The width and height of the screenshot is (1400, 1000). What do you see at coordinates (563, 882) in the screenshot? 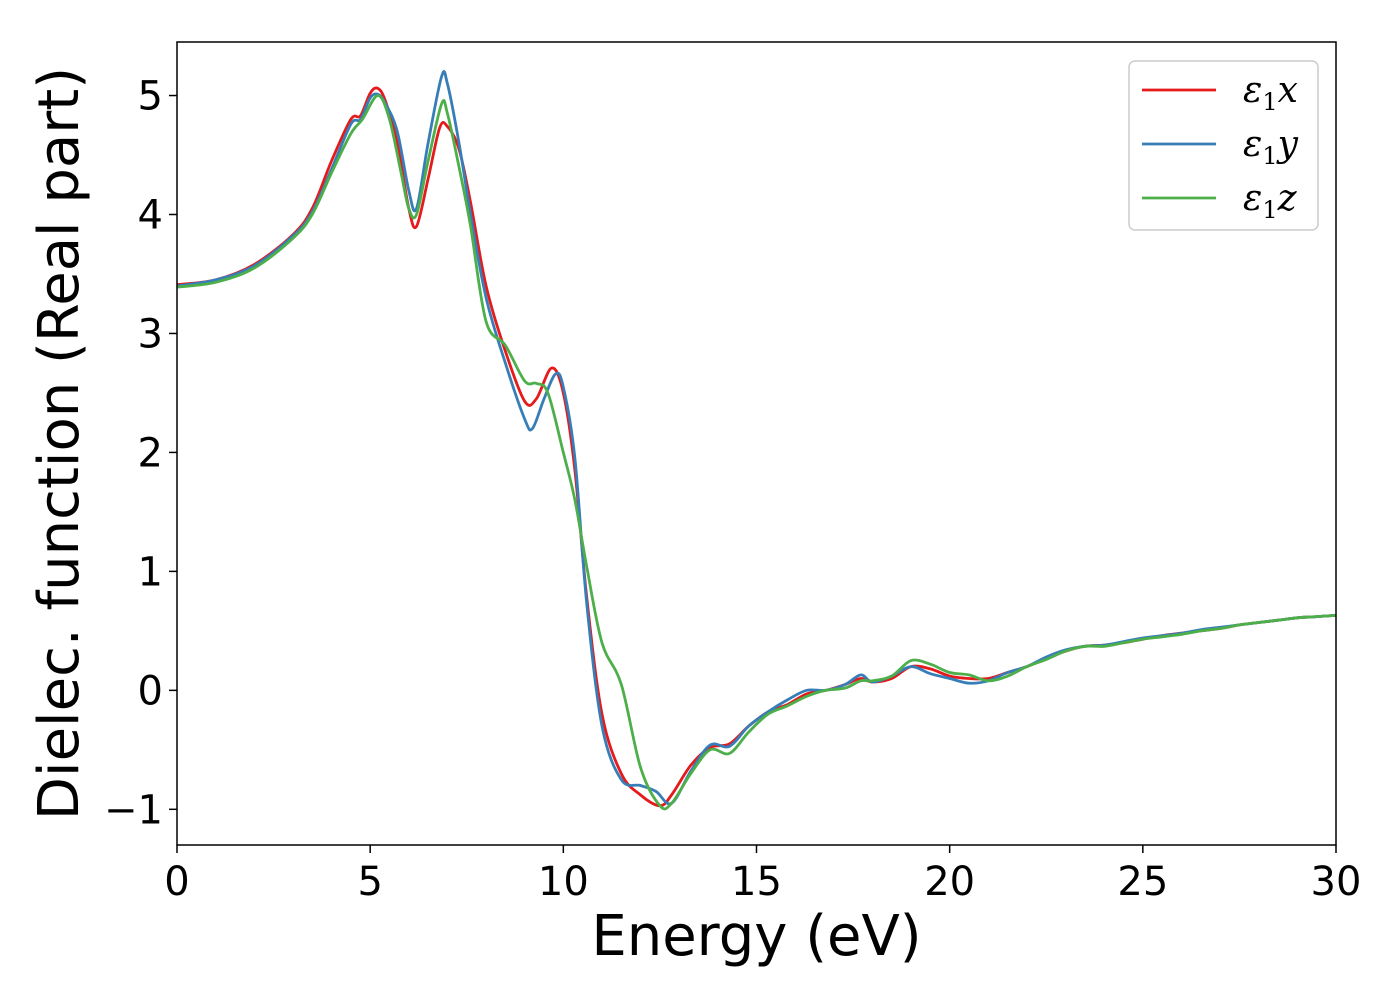
I see `x-tick-label: 10` at bounding box center [563, 882].